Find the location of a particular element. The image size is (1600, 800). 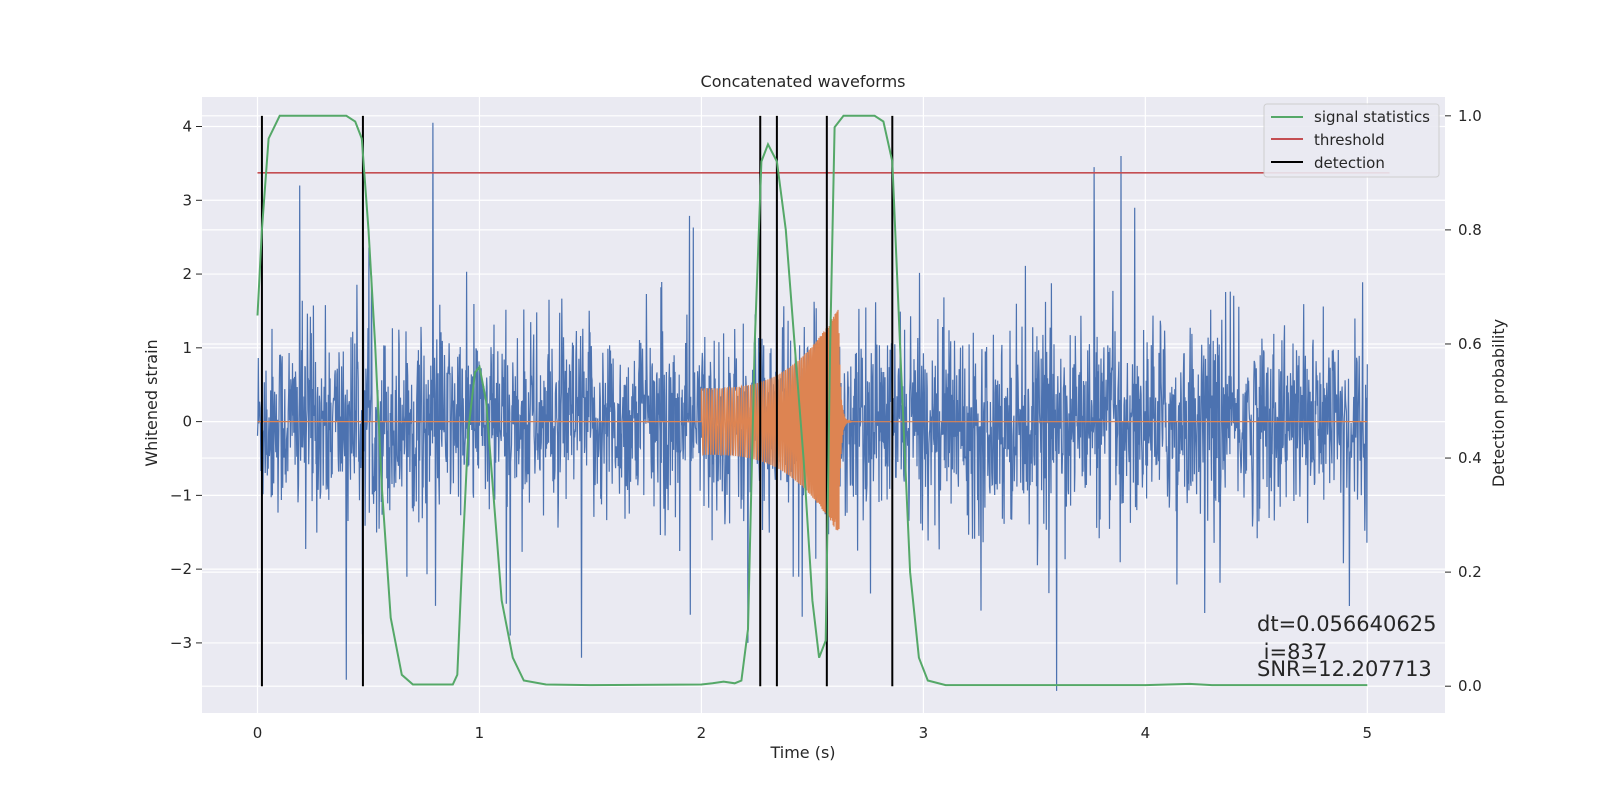

y-tick-label: −1 is located at coordinates (181, 495).